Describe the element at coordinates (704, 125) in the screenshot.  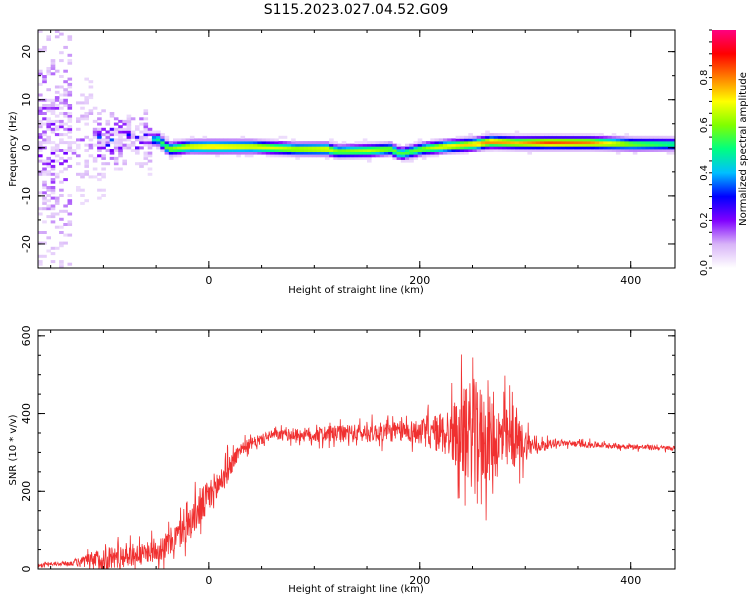
I see `colorbar-tick-label: 0.6` at that location.